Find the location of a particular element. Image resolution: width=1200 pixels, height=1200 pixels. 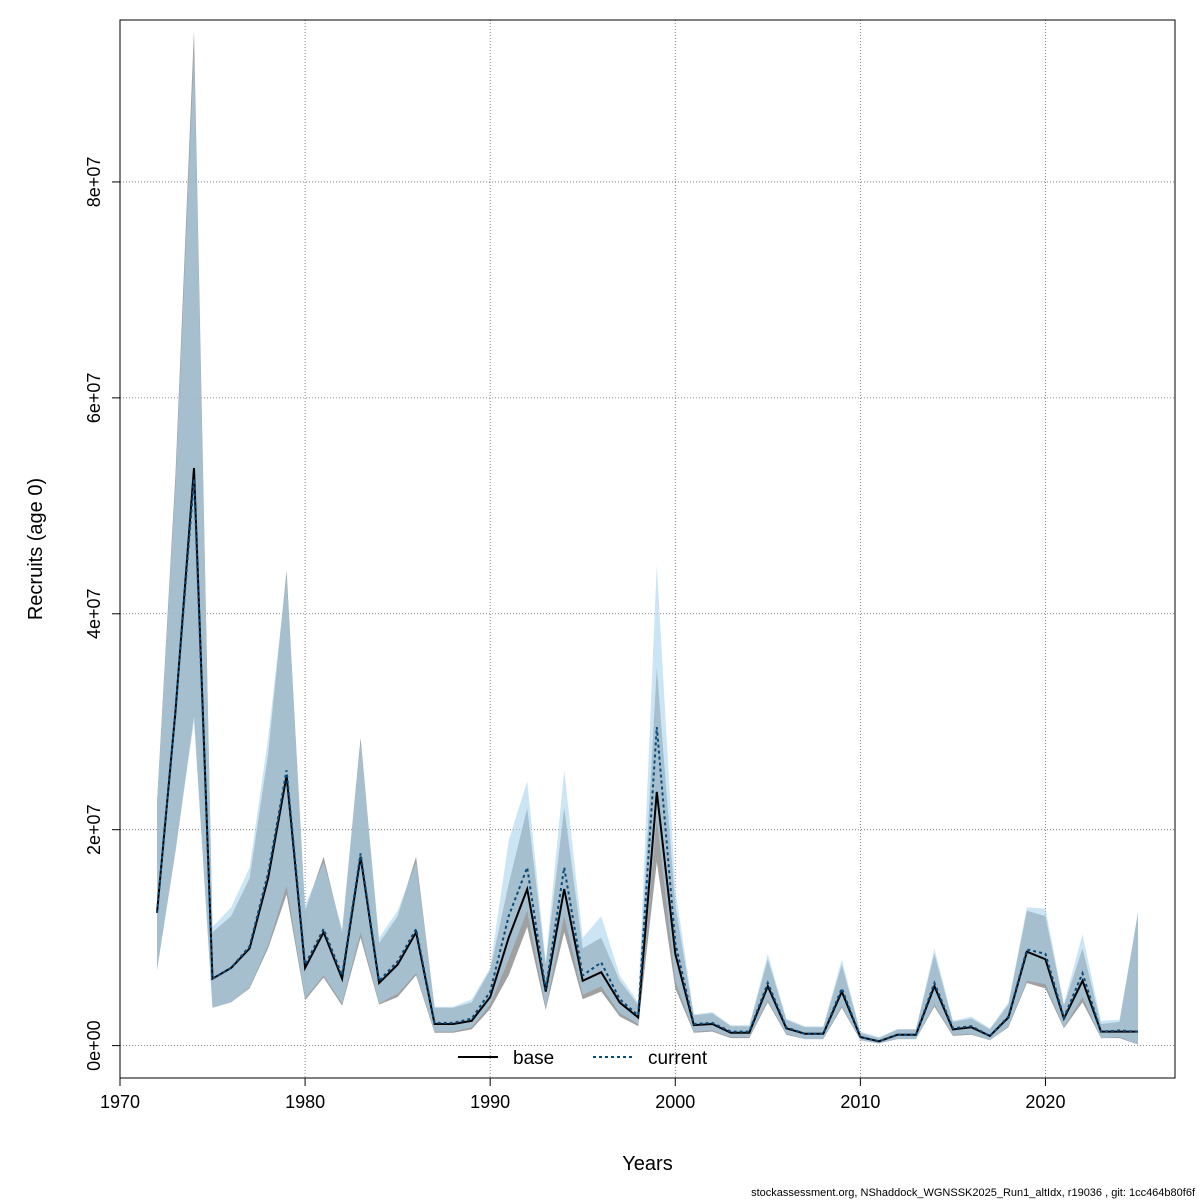

y-tick-label: 4e+07 is located at coordinates (94, 613).